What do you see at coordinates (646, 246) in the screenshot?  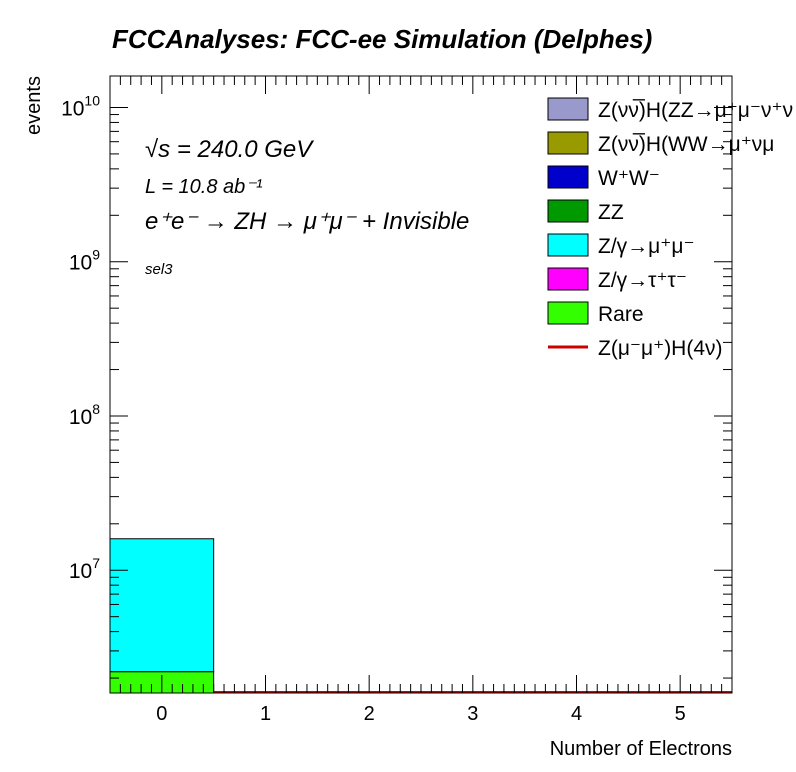 I see `legend-label: Z/γ→μ⁺μ⁻` at bounding box center [646, 246].